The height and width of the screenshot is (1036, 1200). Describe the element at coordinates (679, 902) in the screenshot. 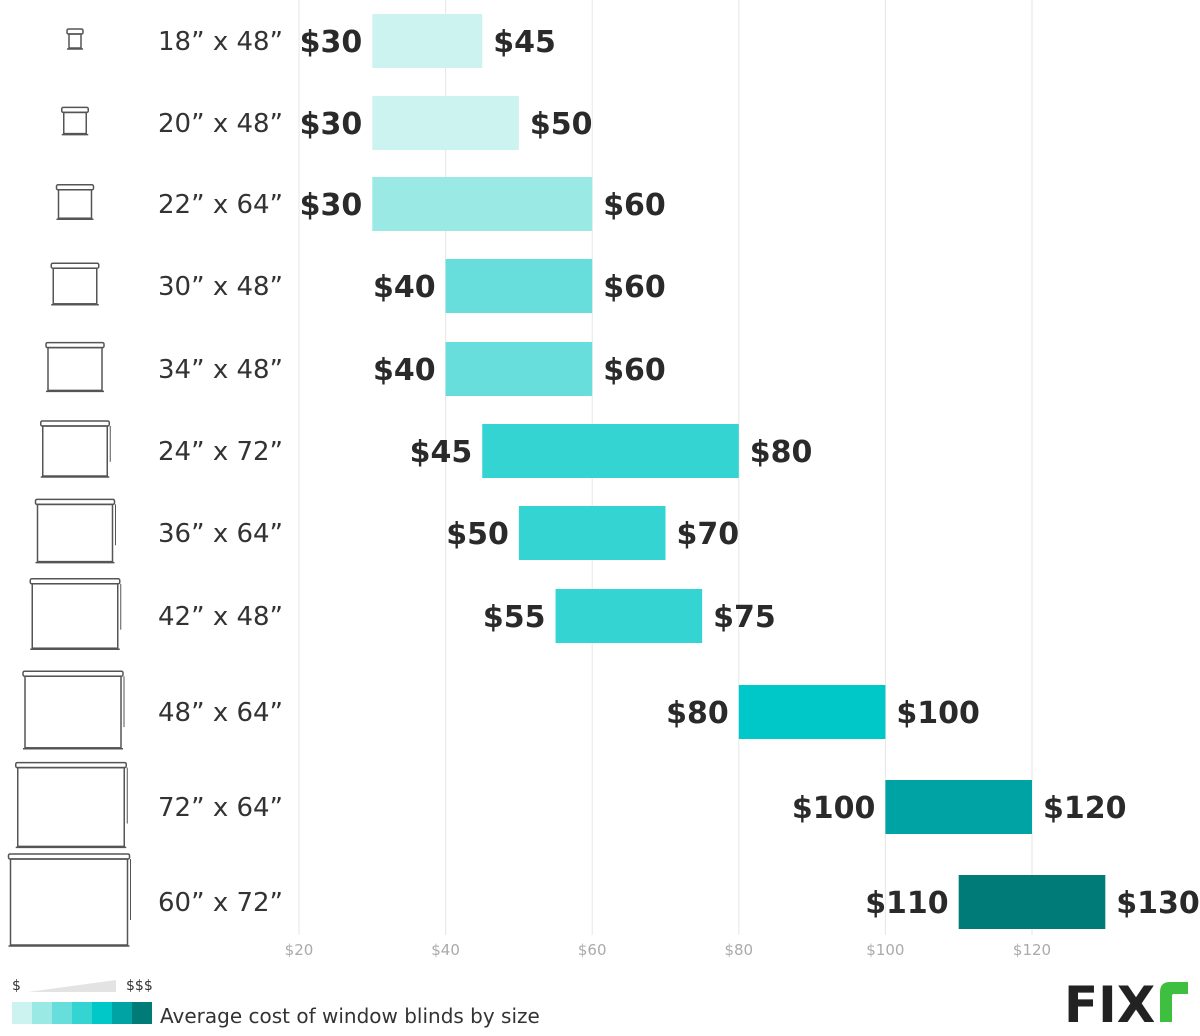

I see `chart-row: 60” x 72” $110 $130` at that location.